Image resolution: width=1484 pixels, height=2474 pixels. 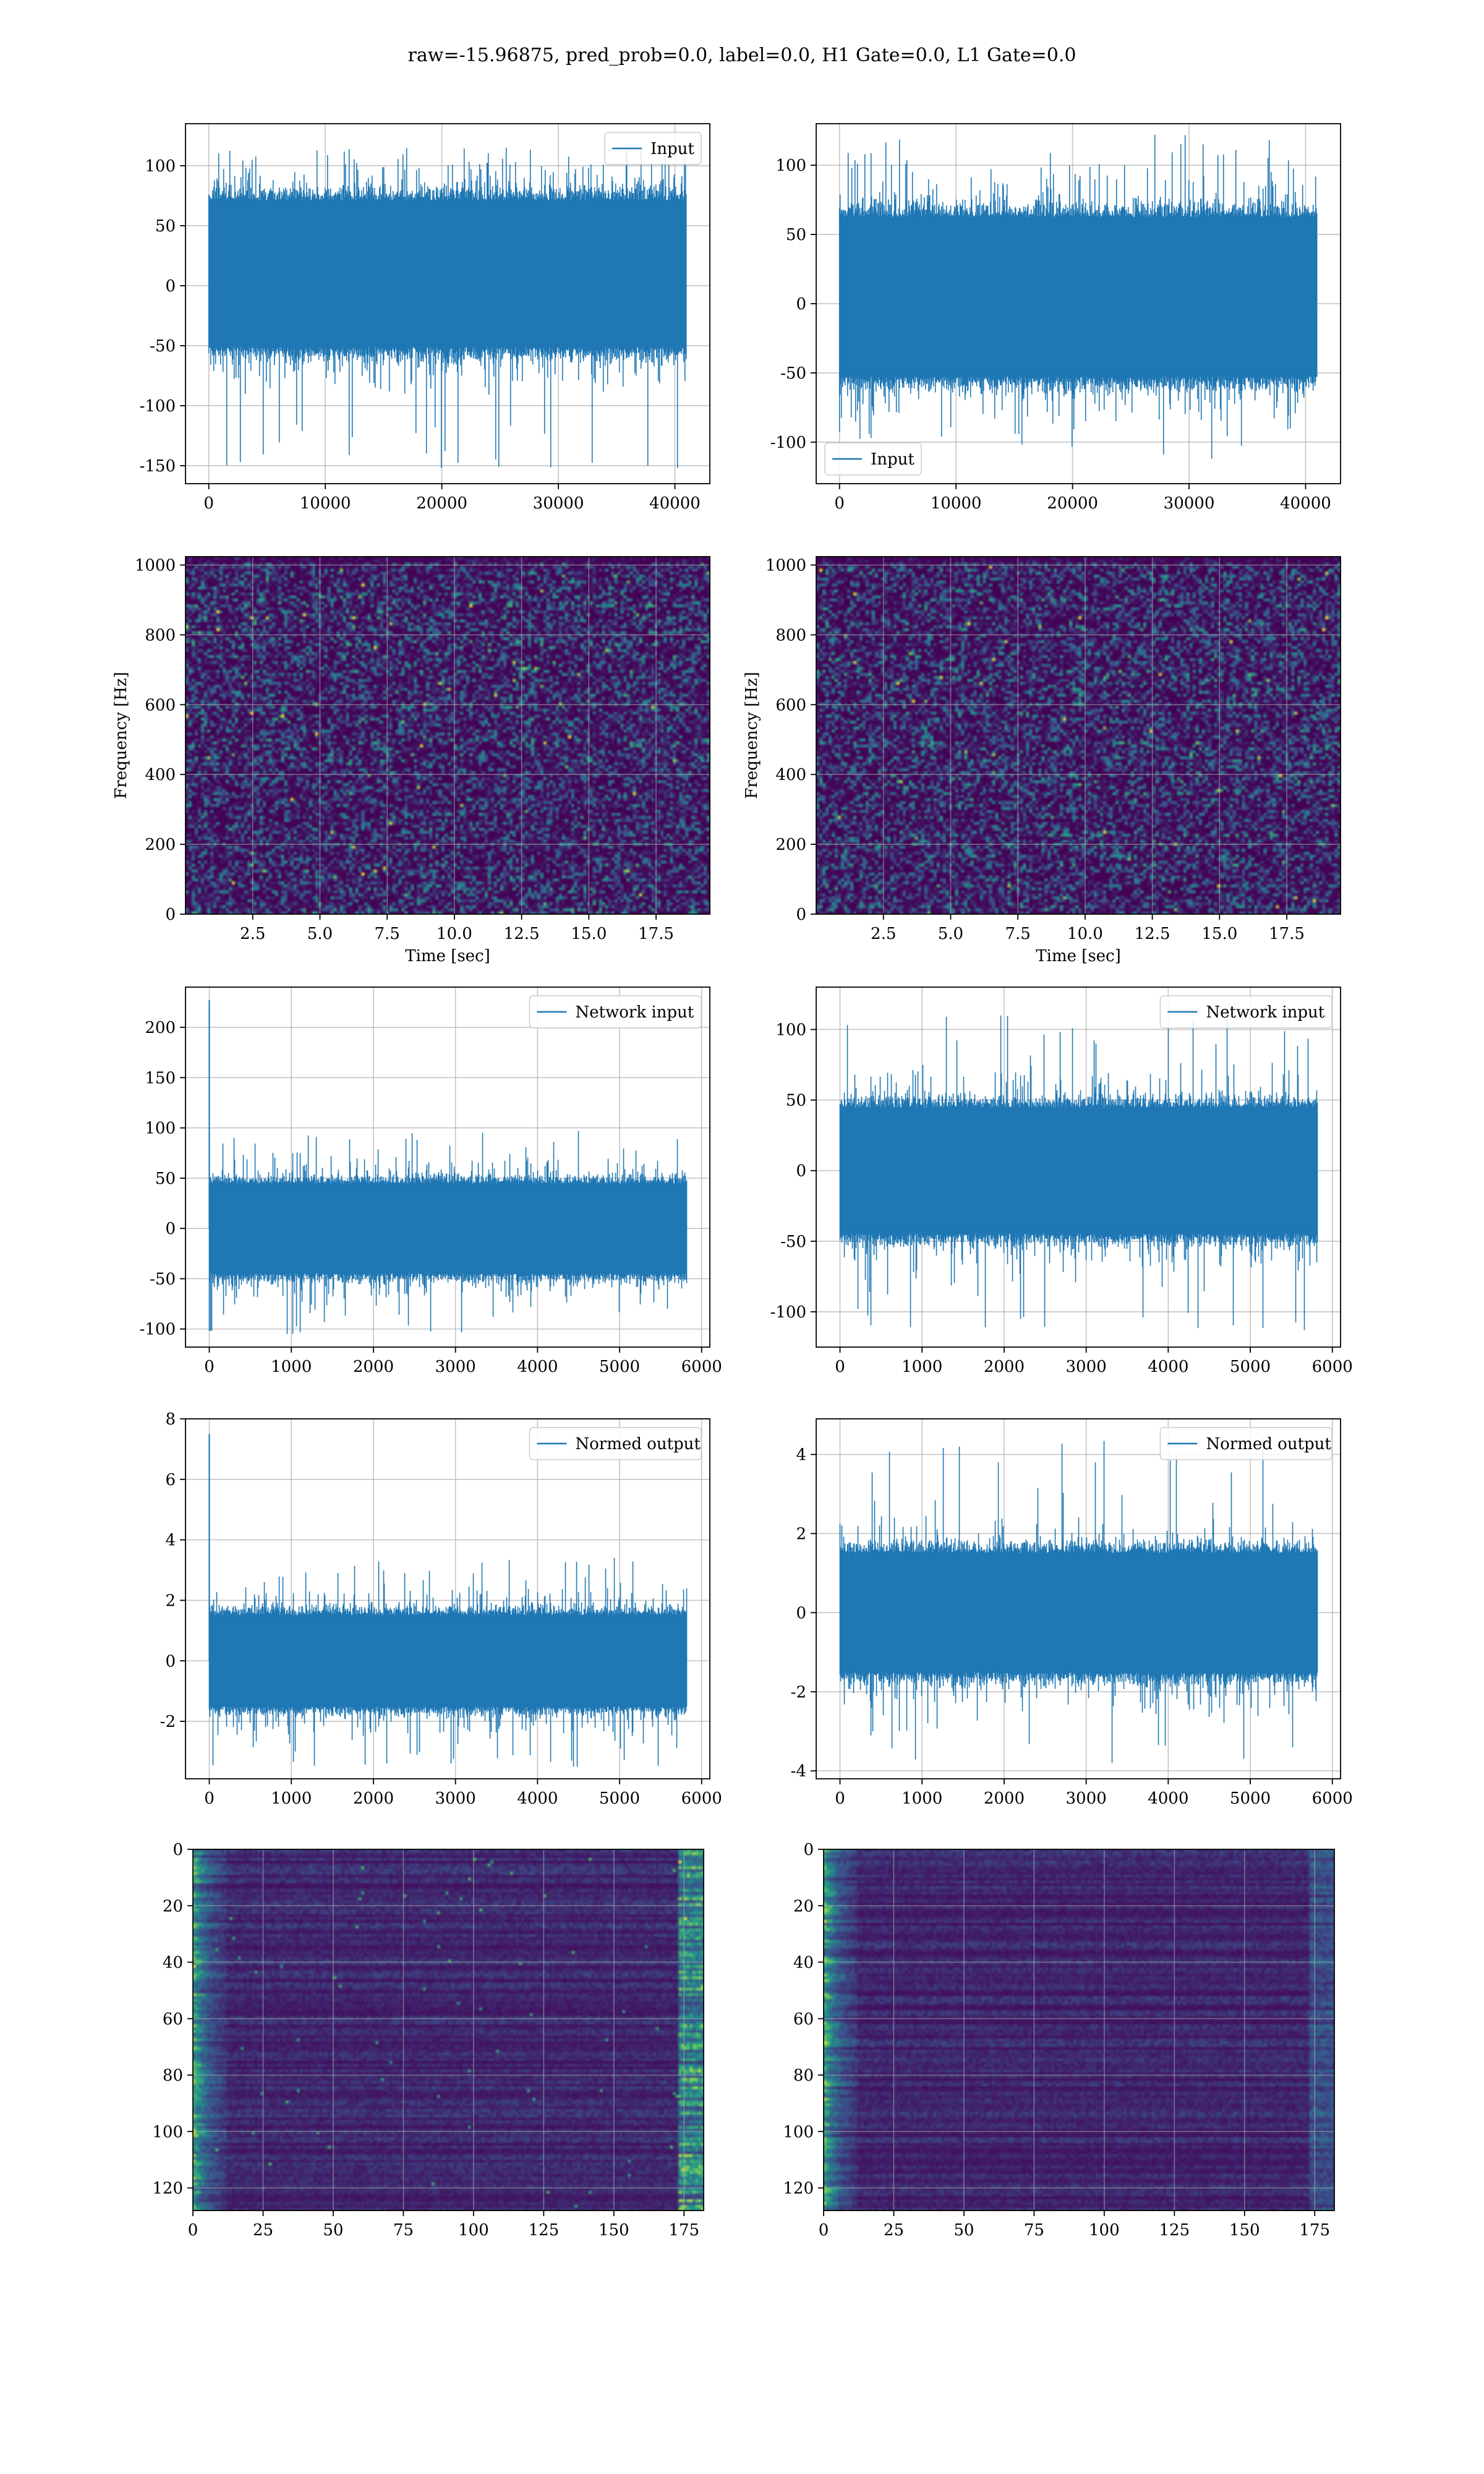 I want to click on y-tick-label: -4, so click(x=798, y=1771).